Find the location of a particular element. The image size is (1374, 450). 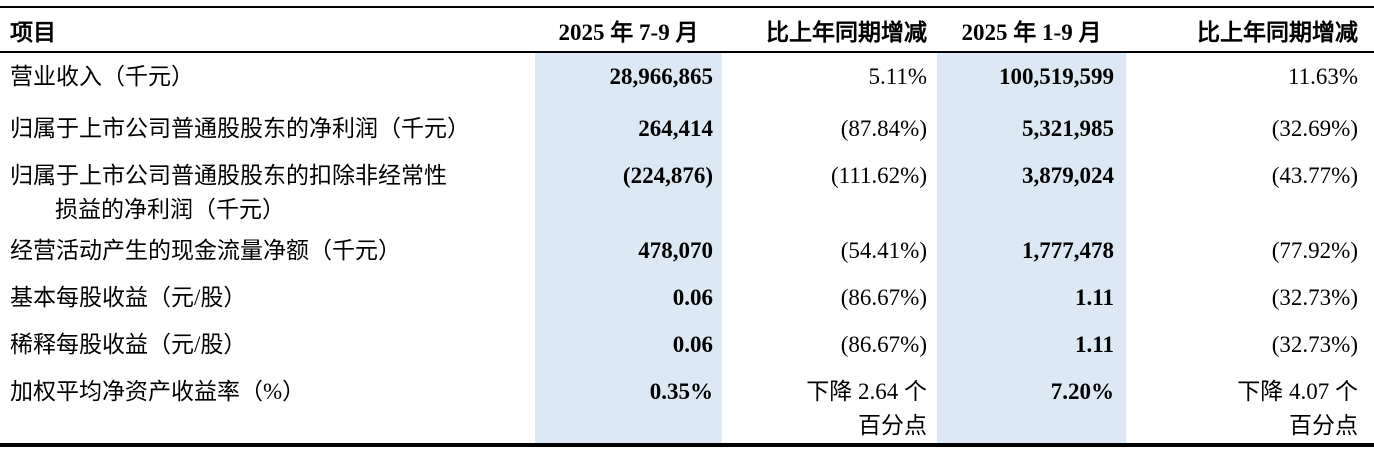

value-ytd-yoy: (43.77%) is located at coordinates (1314, 175).